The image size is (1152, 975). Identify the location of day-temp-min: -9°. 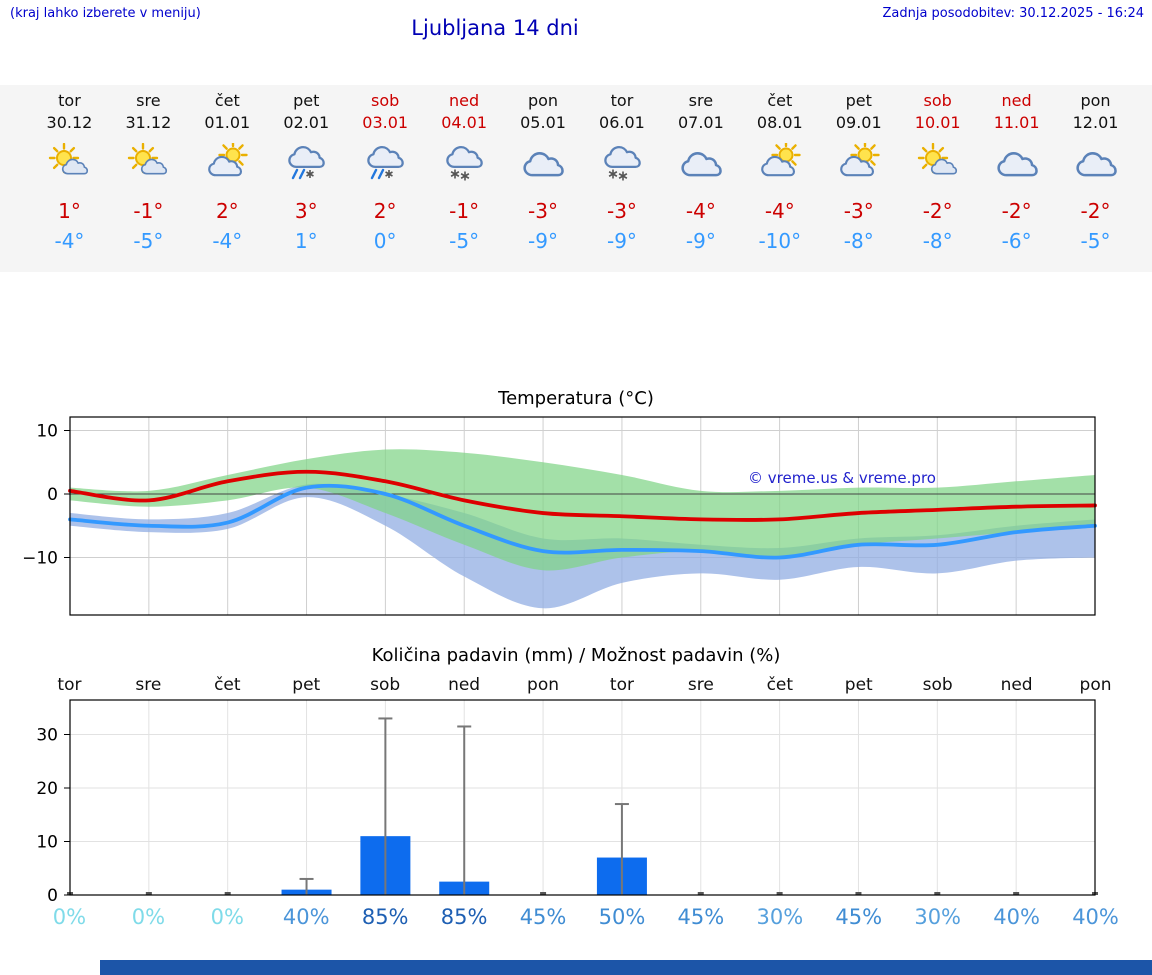
(543, 241).